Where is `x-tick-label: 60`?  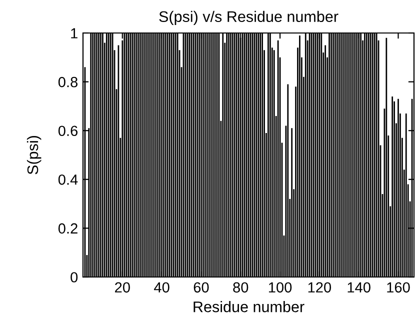
x-tick-label: 60 is located at coordinates (201, 287).